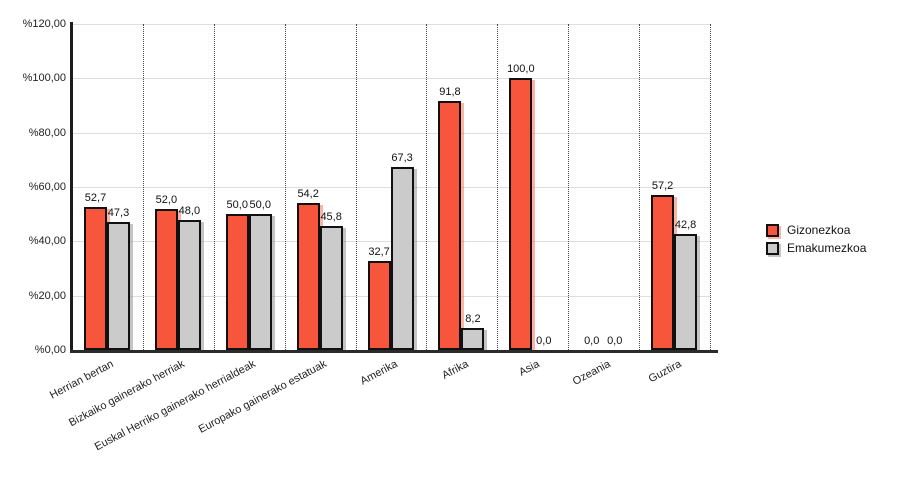 The height and width of the screenshot is (500, 900). I want to click on legend-item-emakumezkoa: Emakumezkoa, so click(816, 248).